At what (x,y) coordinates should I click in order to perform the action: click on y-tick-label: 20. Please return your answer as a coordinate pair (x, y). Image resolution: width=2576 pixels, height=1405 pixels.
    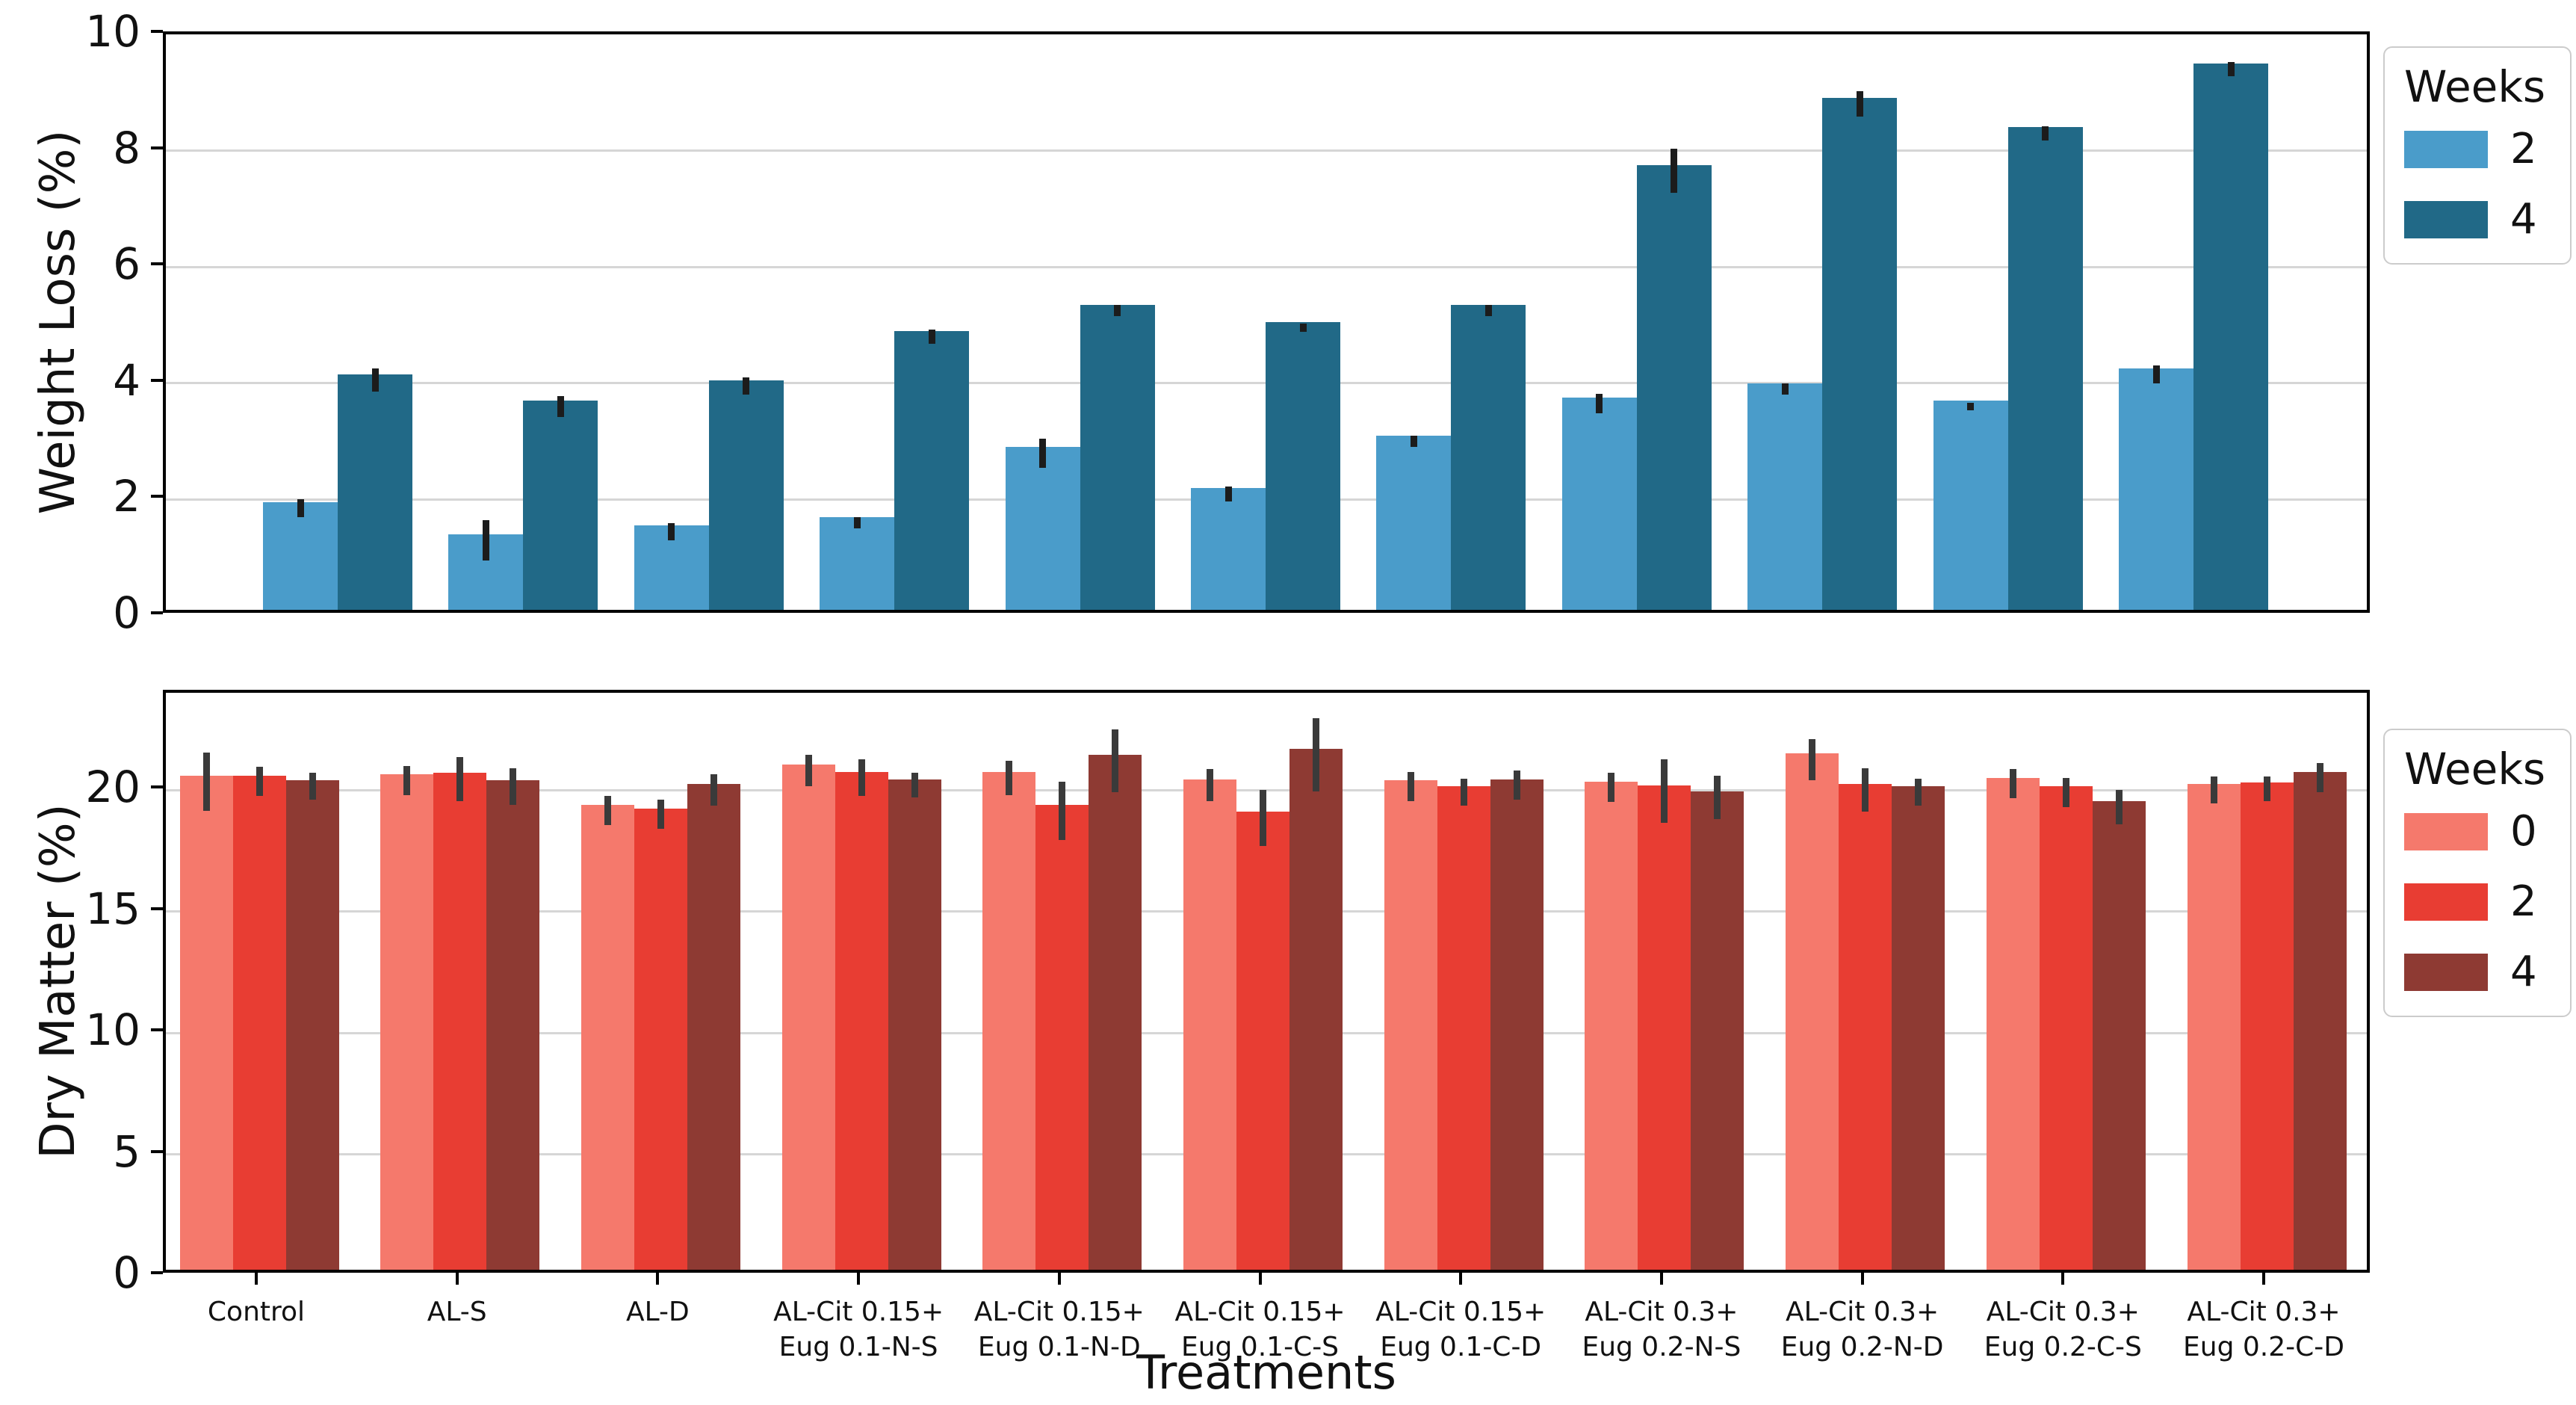
    Looking at the image, I should click on (112, 787).